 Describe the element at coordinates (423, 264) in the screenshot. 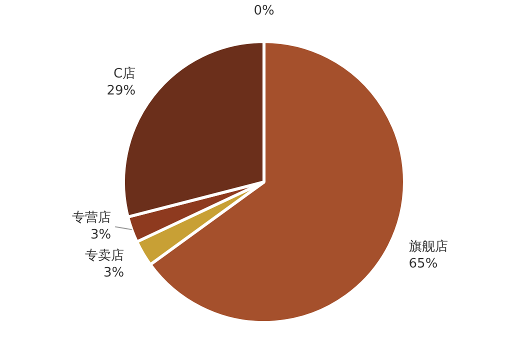

I see `data-label: 65%` at that location.